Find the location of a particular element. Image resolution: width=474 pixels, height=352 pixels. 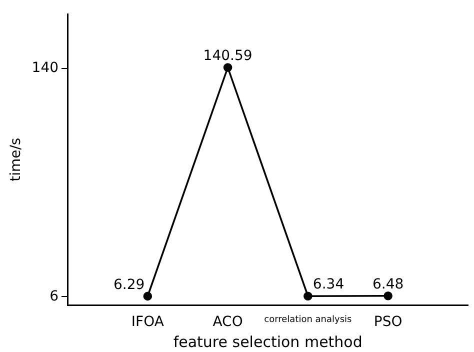

x-tick-label: PSO is located at coordinates (388, 322).